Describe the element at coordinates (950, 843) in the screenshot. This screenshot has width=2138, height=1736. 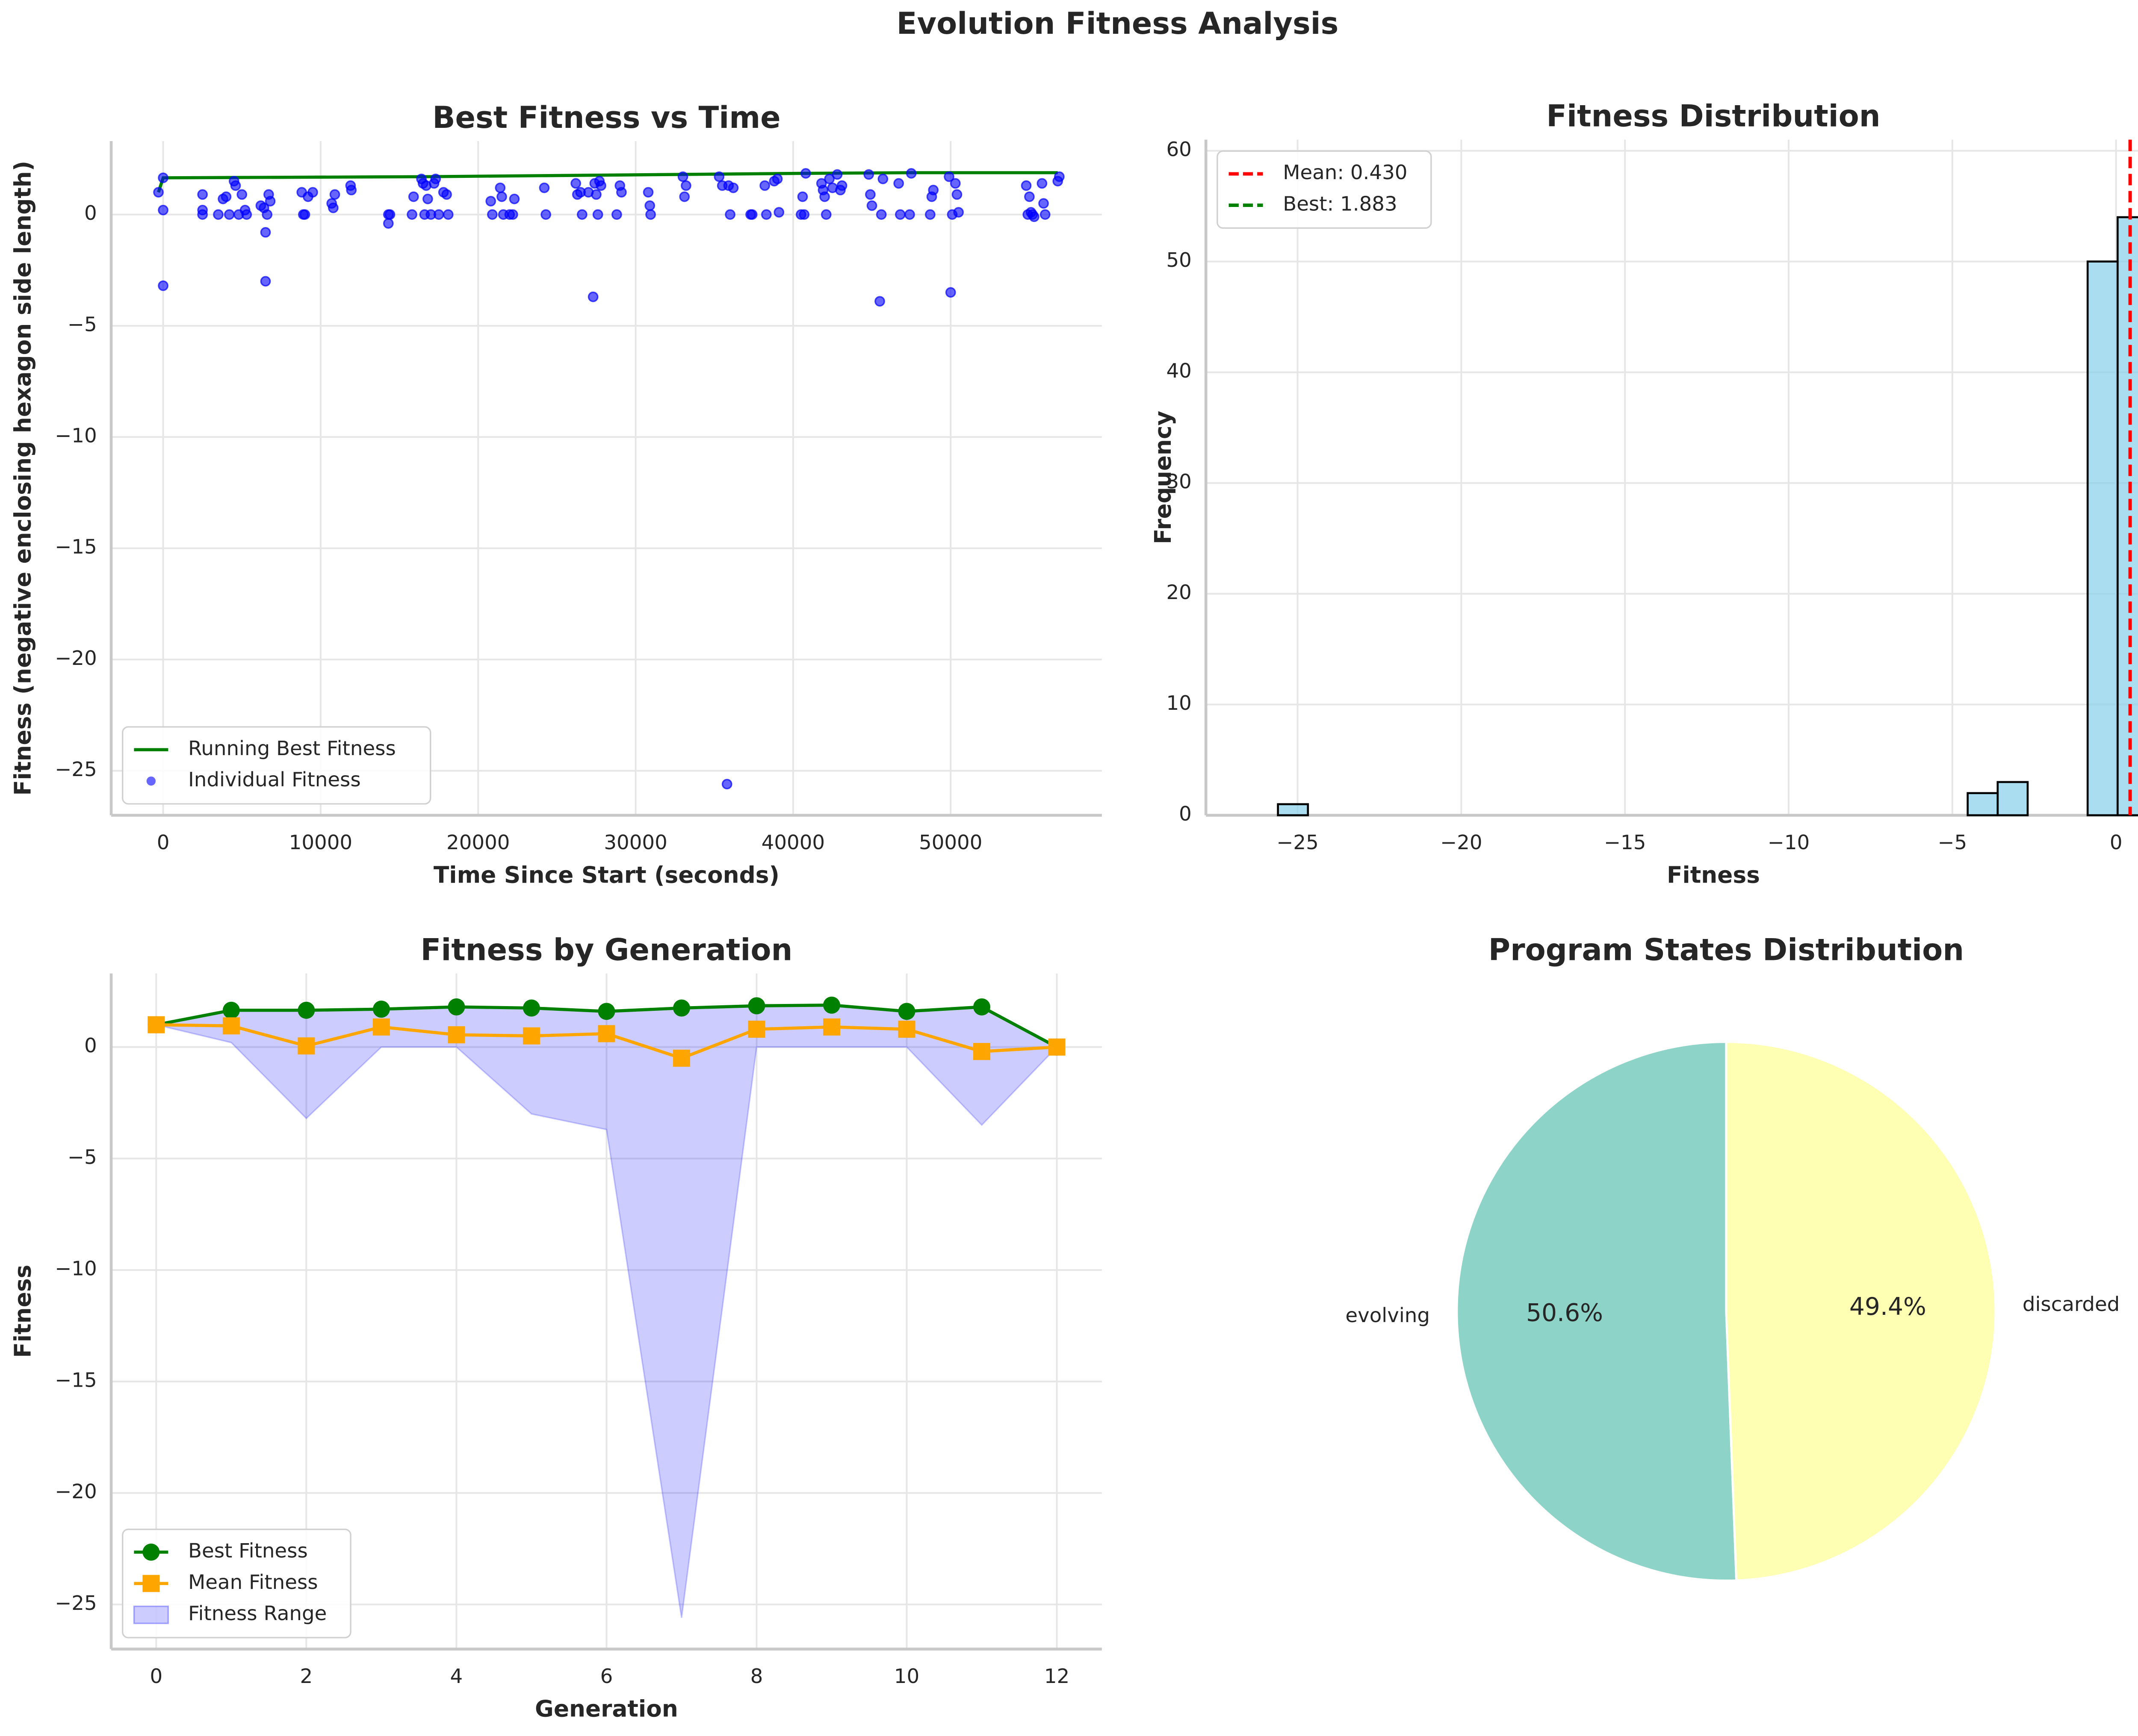
I see `x-tick-label: 50000` at that location.